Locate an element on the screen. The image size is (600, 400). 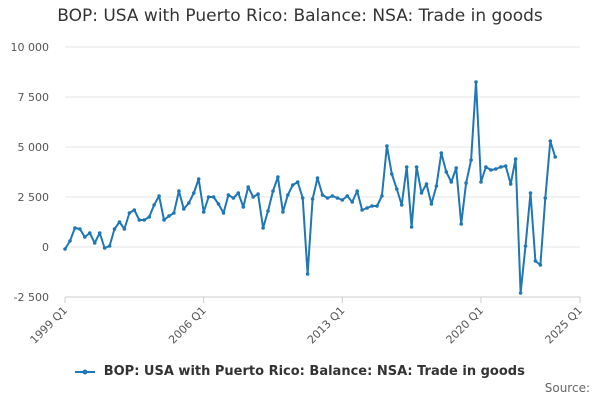
x-tick-label: 2013 Q1 is located at coordinates (326, 325).